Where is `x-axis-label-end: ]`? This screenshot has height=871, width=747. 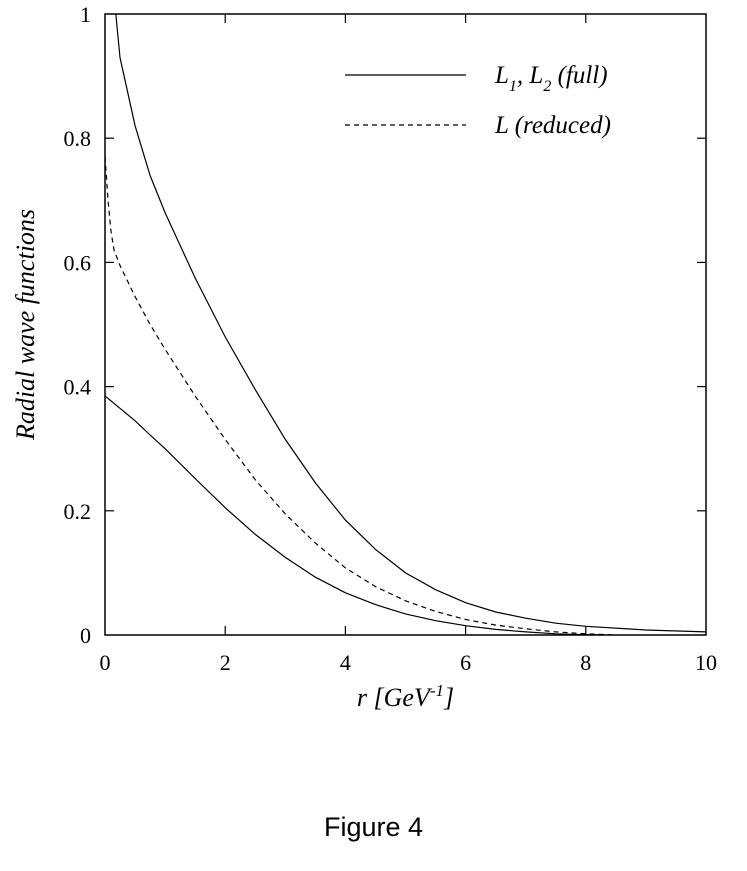 x-axis-label-end: ] is located at coordinates (448, 697).